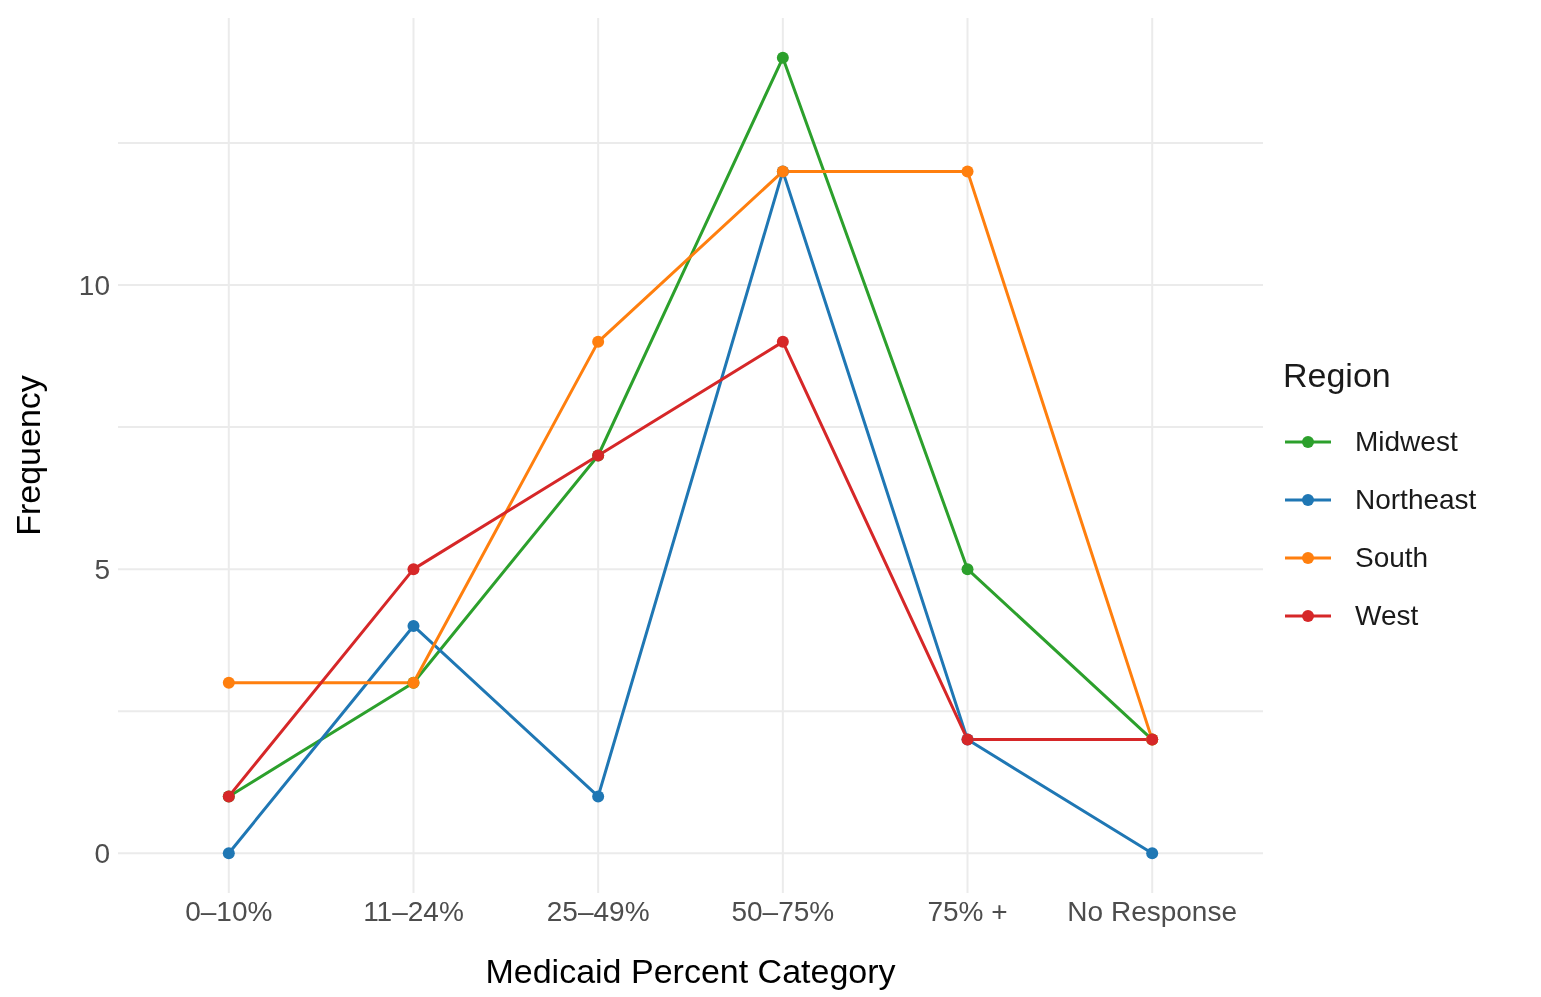 This screenshot has width=1541, height=997. Describe the element at coordinates (967, 911) in the screenshot. I see `x-tick-label: 75% +` at that location.